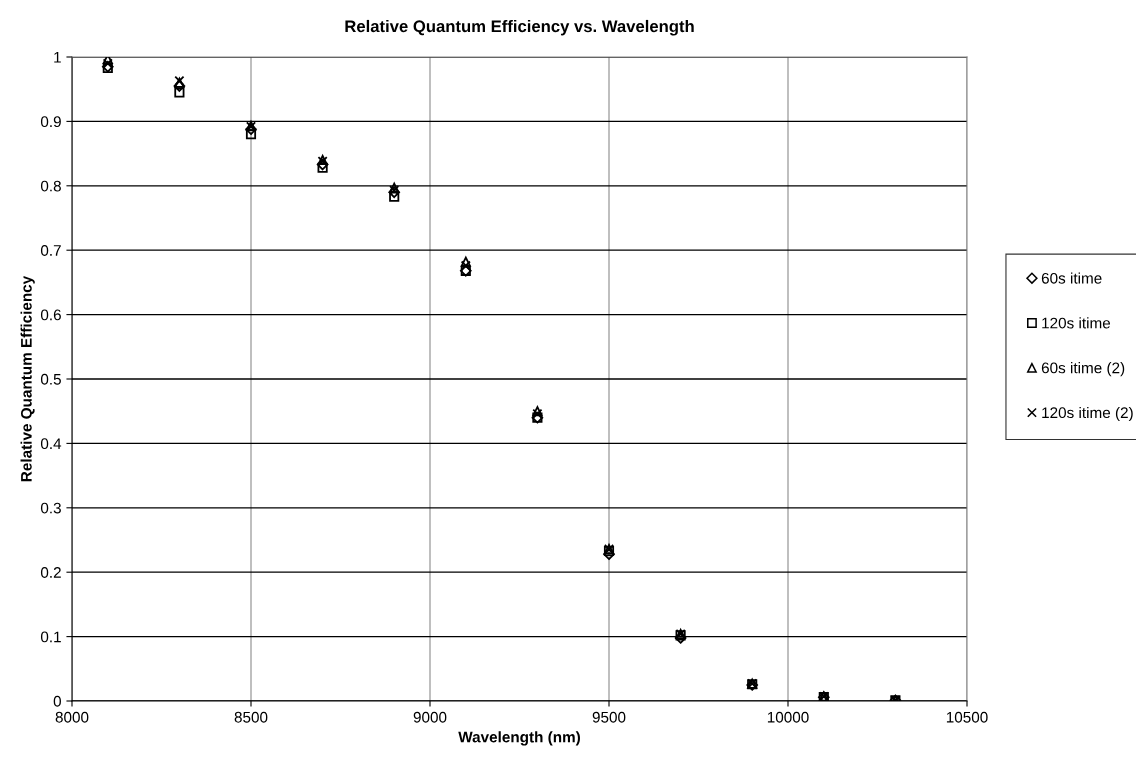  Describe the element at coordinates (50, 186) in the screenshot. I see `y-tick-label: 0.8` at that location.